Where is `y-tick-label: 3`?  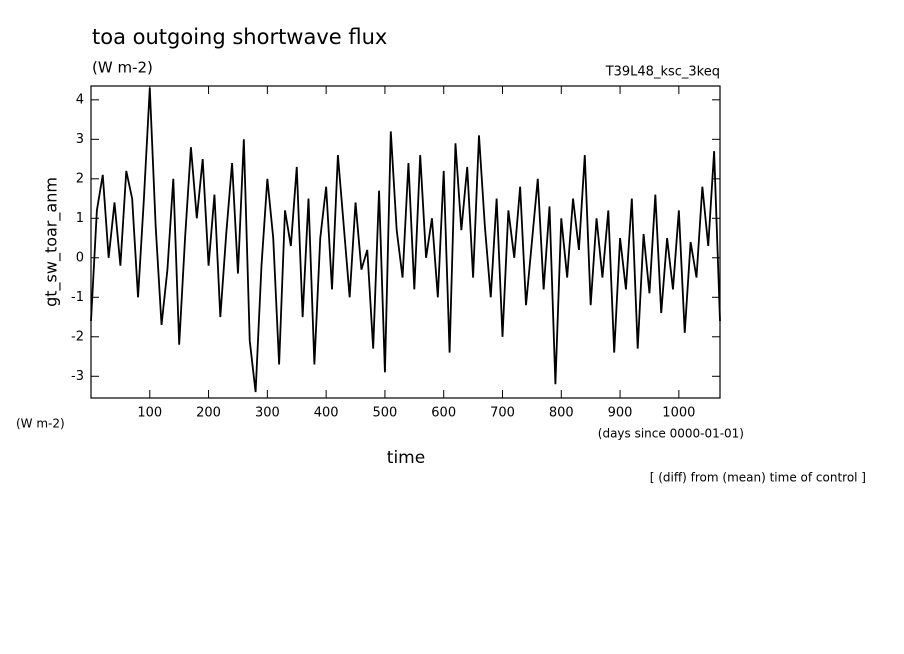 y-tick-label: 3 is located at coordinates (80, 139).